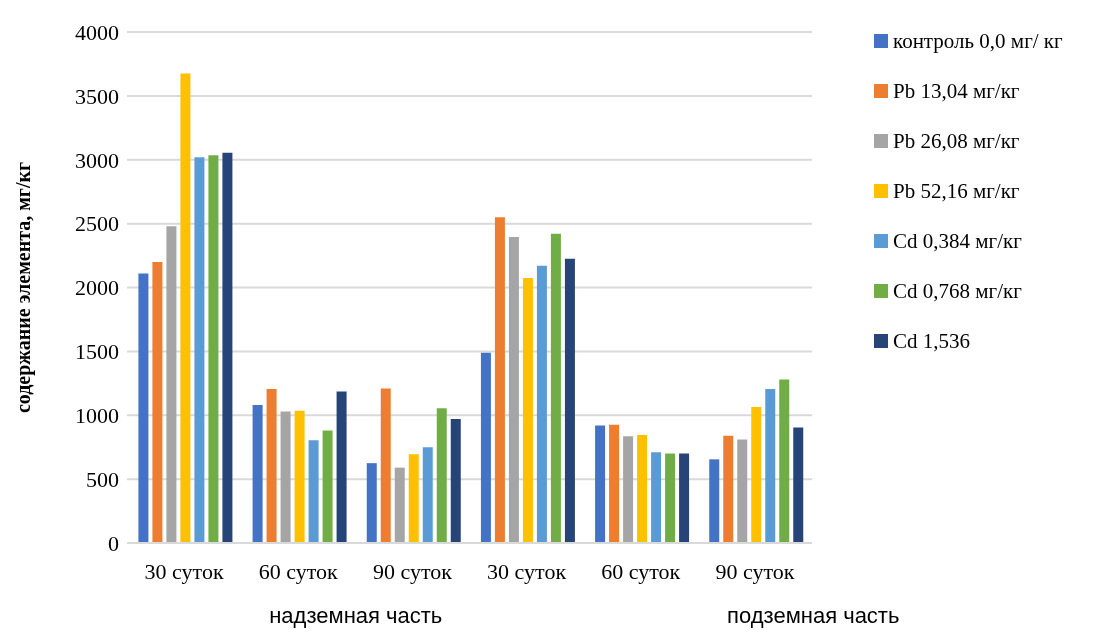 The height and width of the screenshot is (635, 1112). What do you see at coordinates (957, 291) in the screenshot?
I see `legend-label: Cd 0,768 мг/кг` at bounding box center [957, 291].